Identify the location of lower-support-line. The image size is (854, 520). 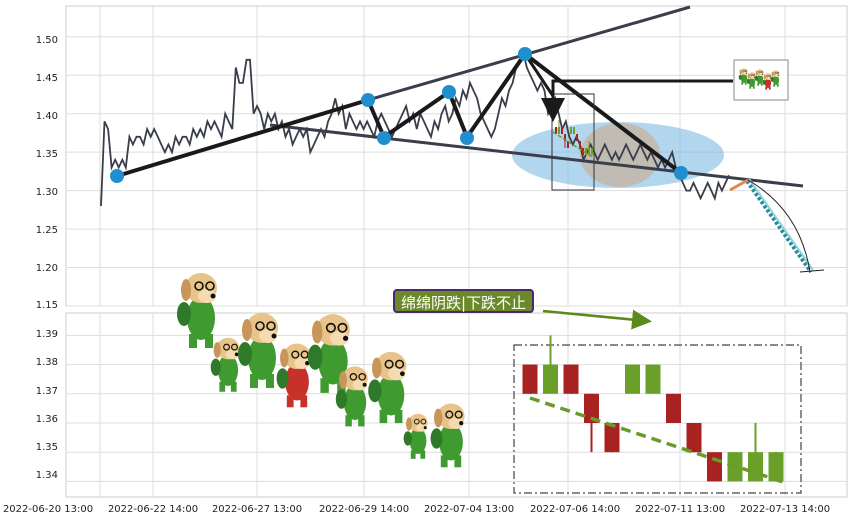
(536, 155).